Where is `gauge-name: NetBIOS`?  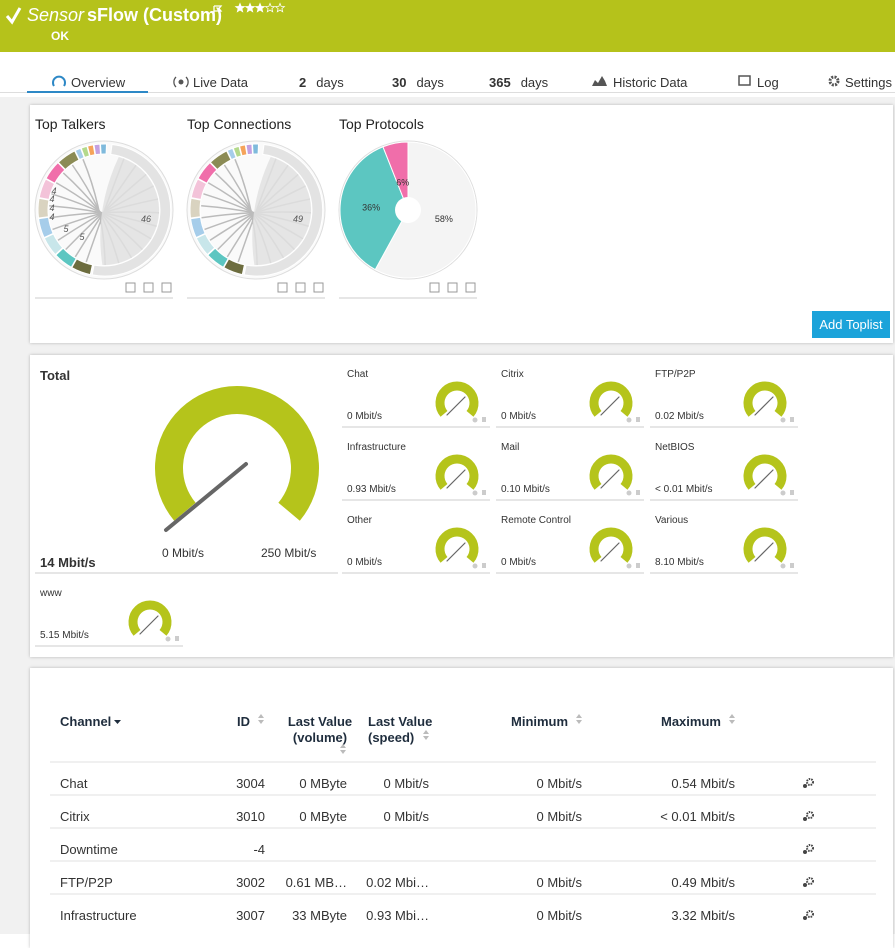
gauge-name: NetBIOS is located at coordinates (675, 447).